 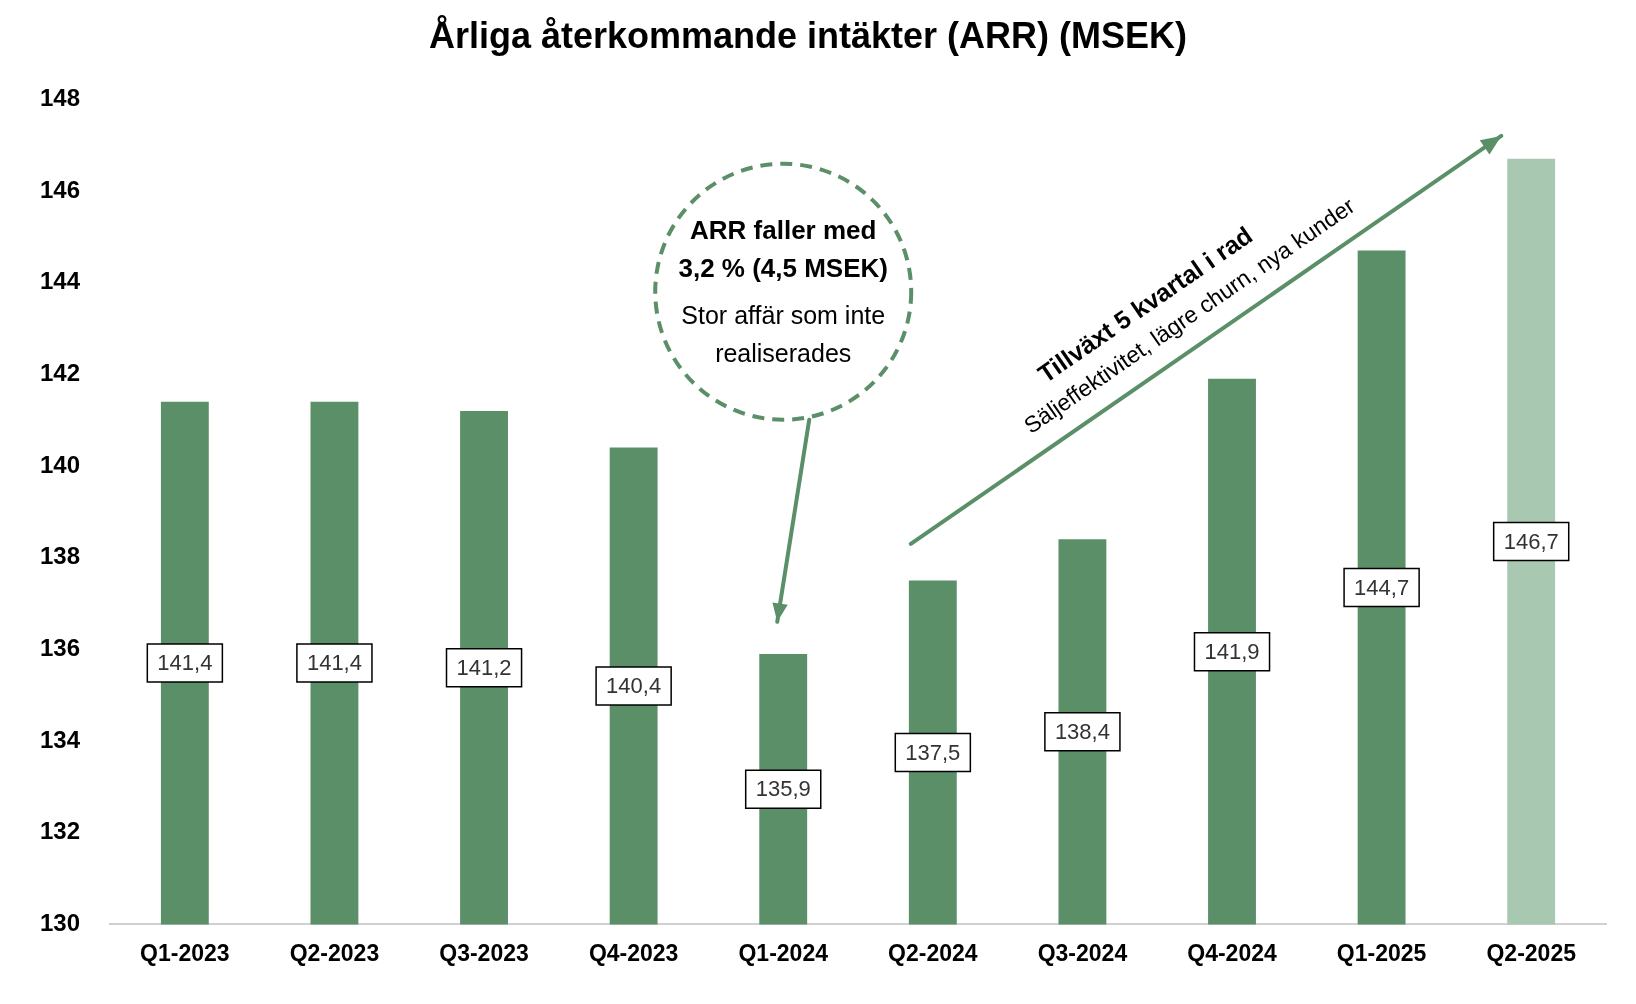 I want to click on x-tick-label: Q1-2023, so click(x=185, y=952).